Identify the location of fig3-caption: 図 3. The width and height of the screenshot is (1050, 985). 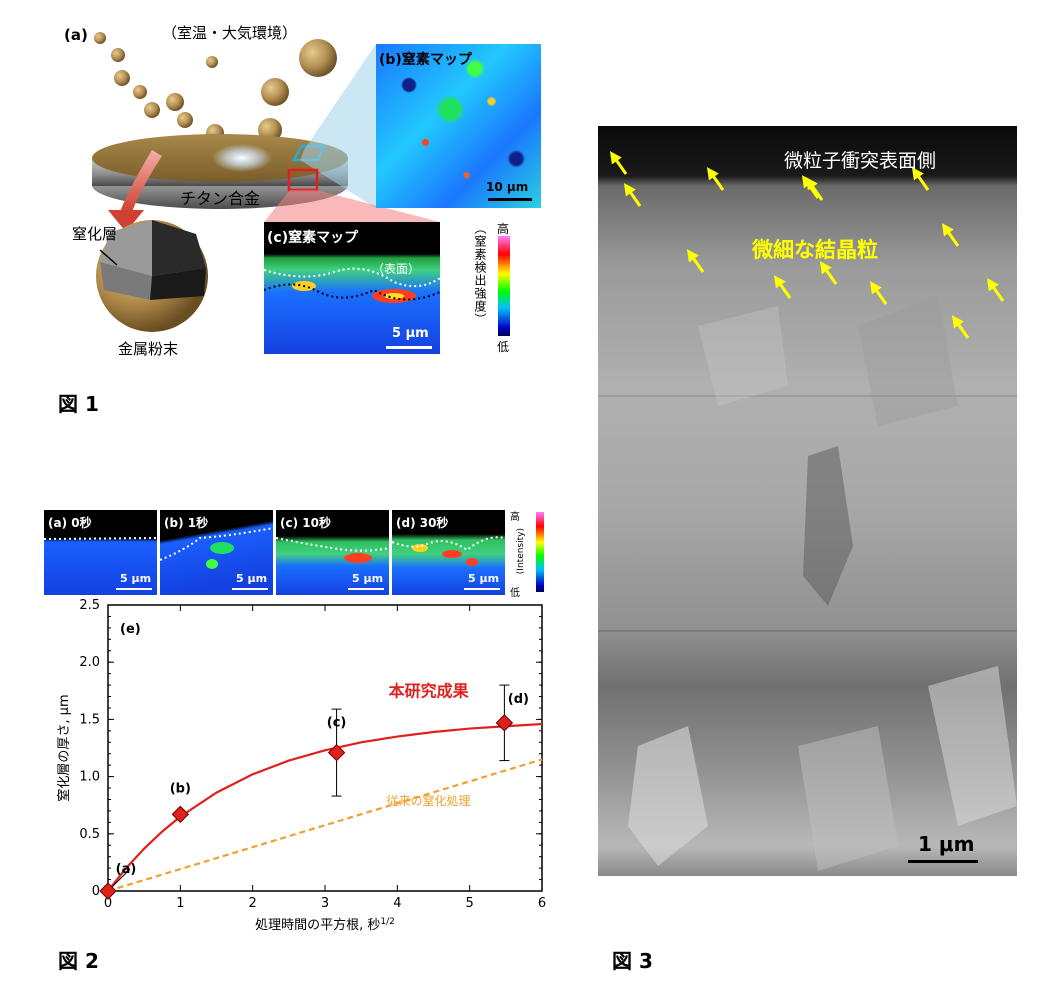
(632, 961).